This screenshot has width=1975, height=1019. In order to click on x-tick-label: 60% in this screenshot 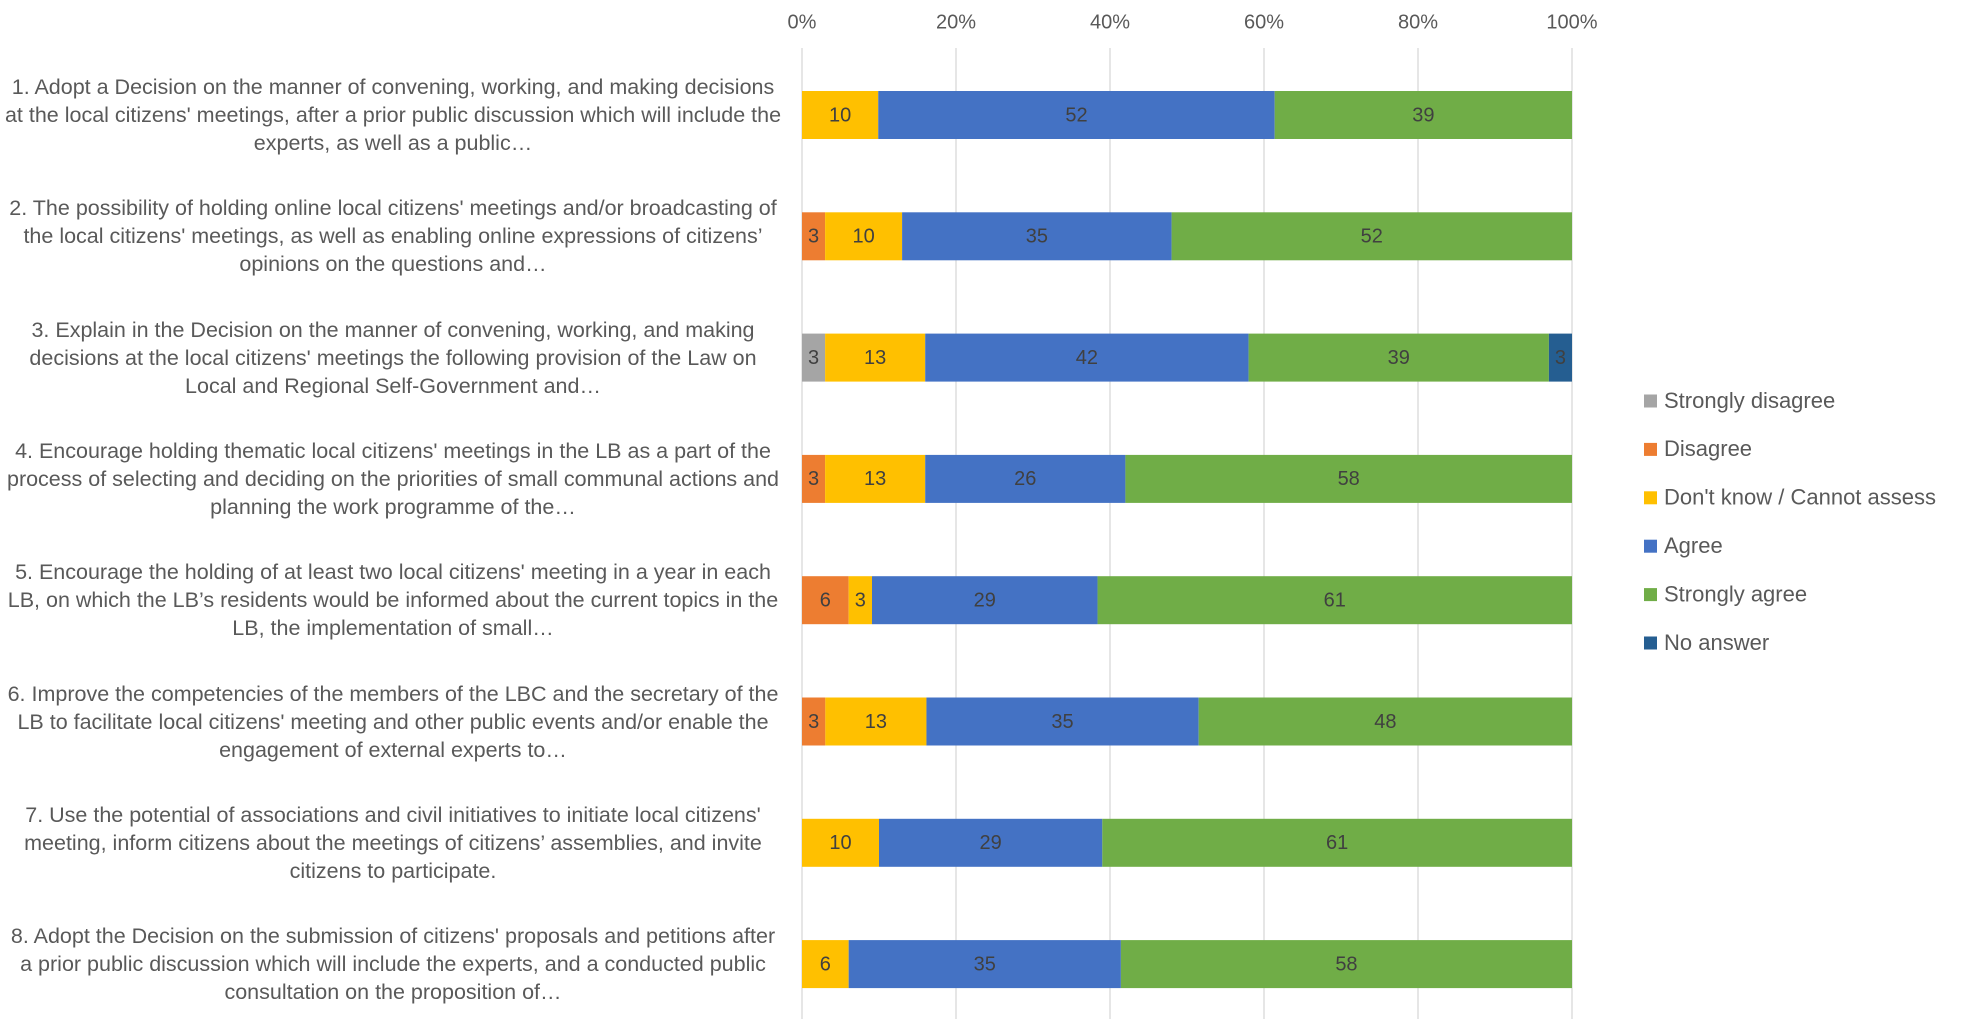, I will do `click(1264, 22)`.